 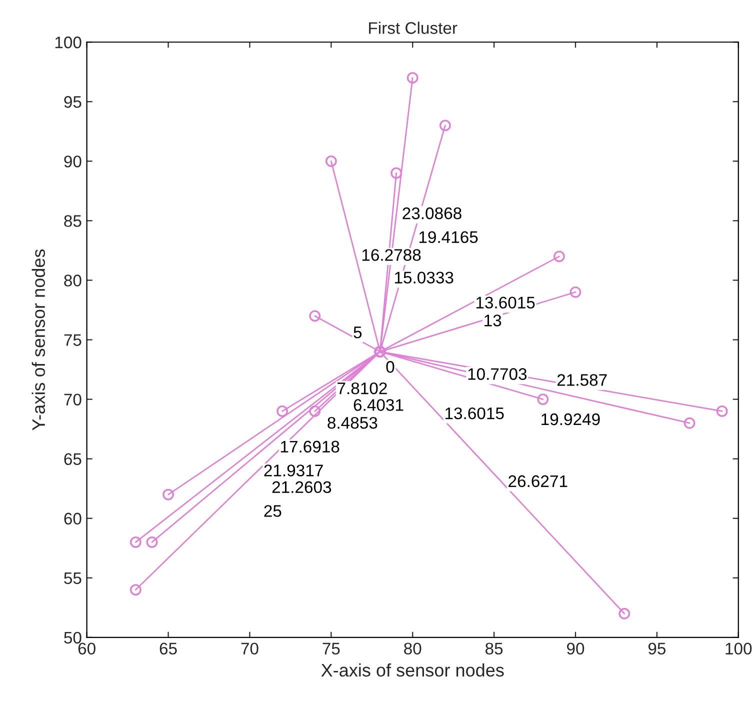 I want to click on annotation: 21.587, so click(x=582, y=380).